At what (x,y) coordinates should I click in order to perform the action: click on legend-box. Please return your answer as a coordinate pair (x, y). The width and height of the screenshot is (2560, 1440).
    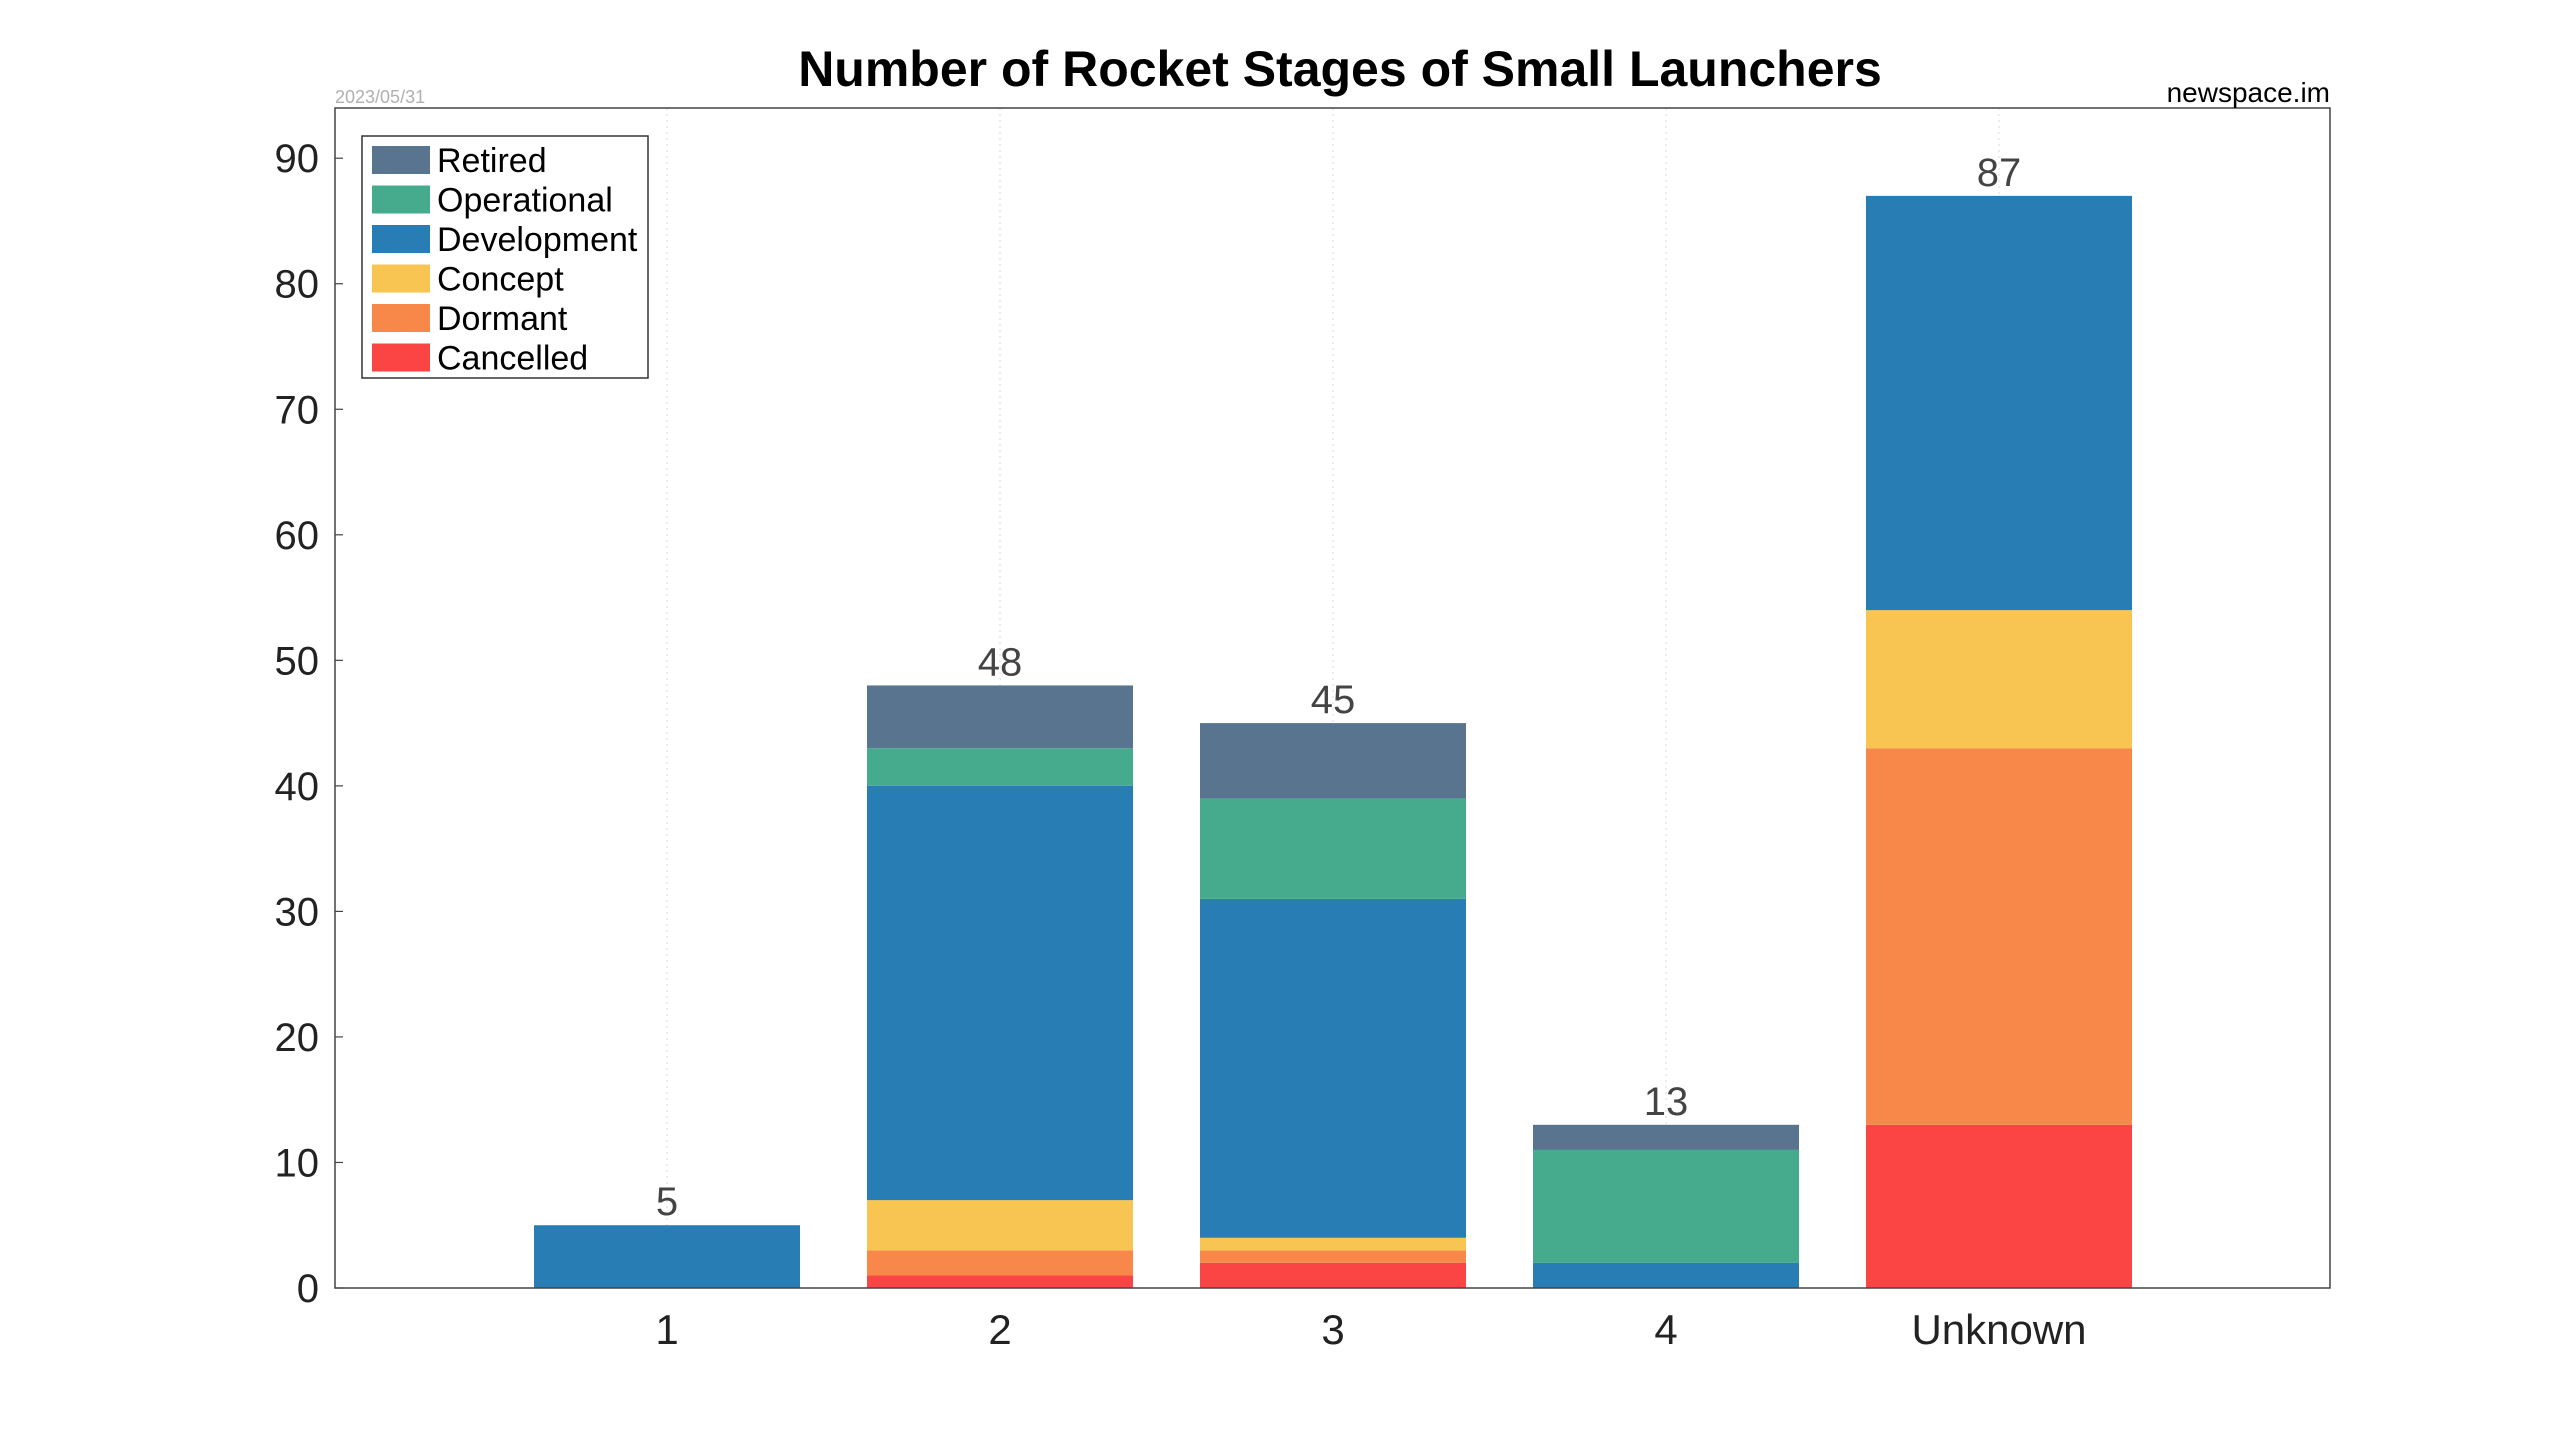
    Looking at the image, I should click on (505, 257).